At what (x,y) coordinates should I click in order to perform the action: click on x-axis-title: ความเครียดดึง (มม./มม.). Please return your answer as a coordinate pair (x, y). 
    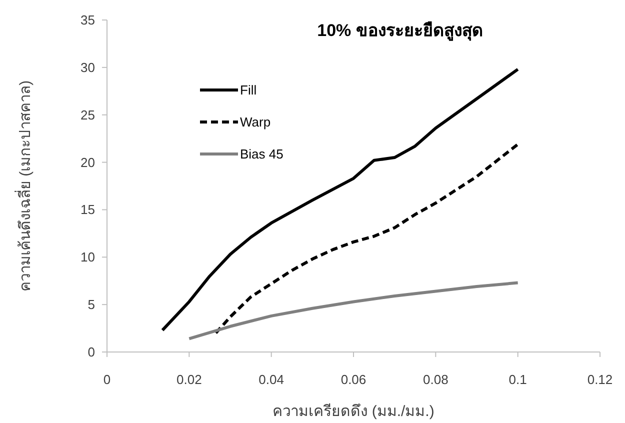
    Looking at the image, I should click on (353, 411).